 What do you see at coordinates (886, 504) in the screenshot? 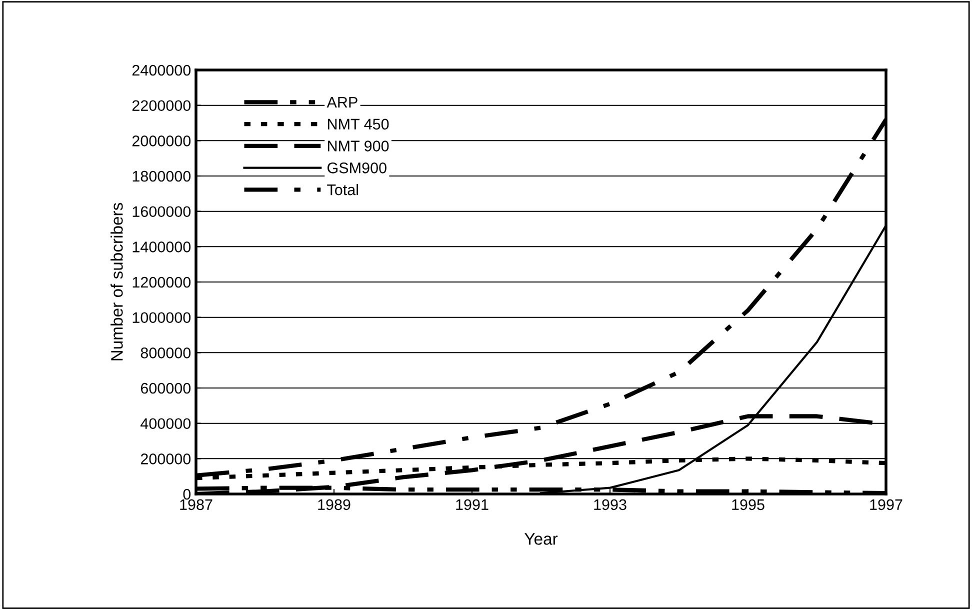
I see `x-tick-label: 1997` at bounding box center [886, 504].